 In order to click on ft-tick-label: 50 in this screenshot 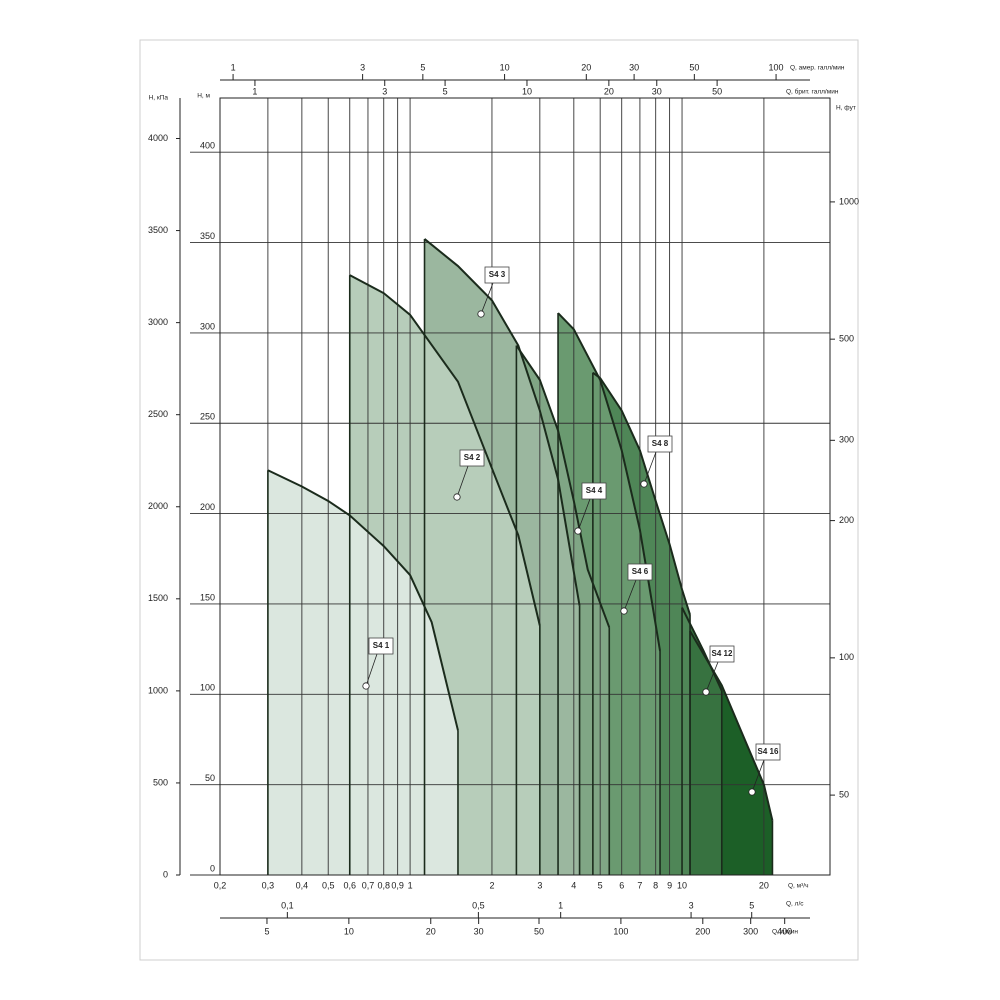, I will do `click(844, 794)`.